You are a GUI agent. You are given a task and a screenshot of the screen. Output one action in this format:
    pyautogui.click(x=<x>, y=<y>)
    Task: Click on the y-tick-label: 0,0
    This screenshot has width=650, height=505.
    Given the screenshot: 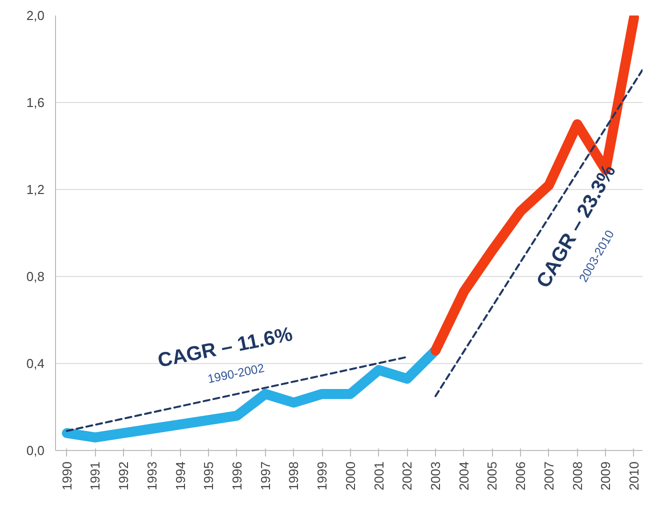 What is the action you would take?
    pyautogui.click(x=35, y=450)
    